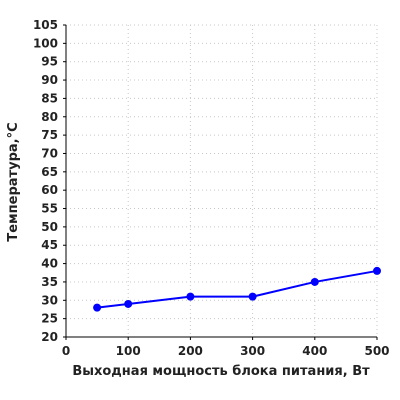  Describe the element at coordinates (49, 264) in the screenshot. I see `y-tick-label: 40` at that location.